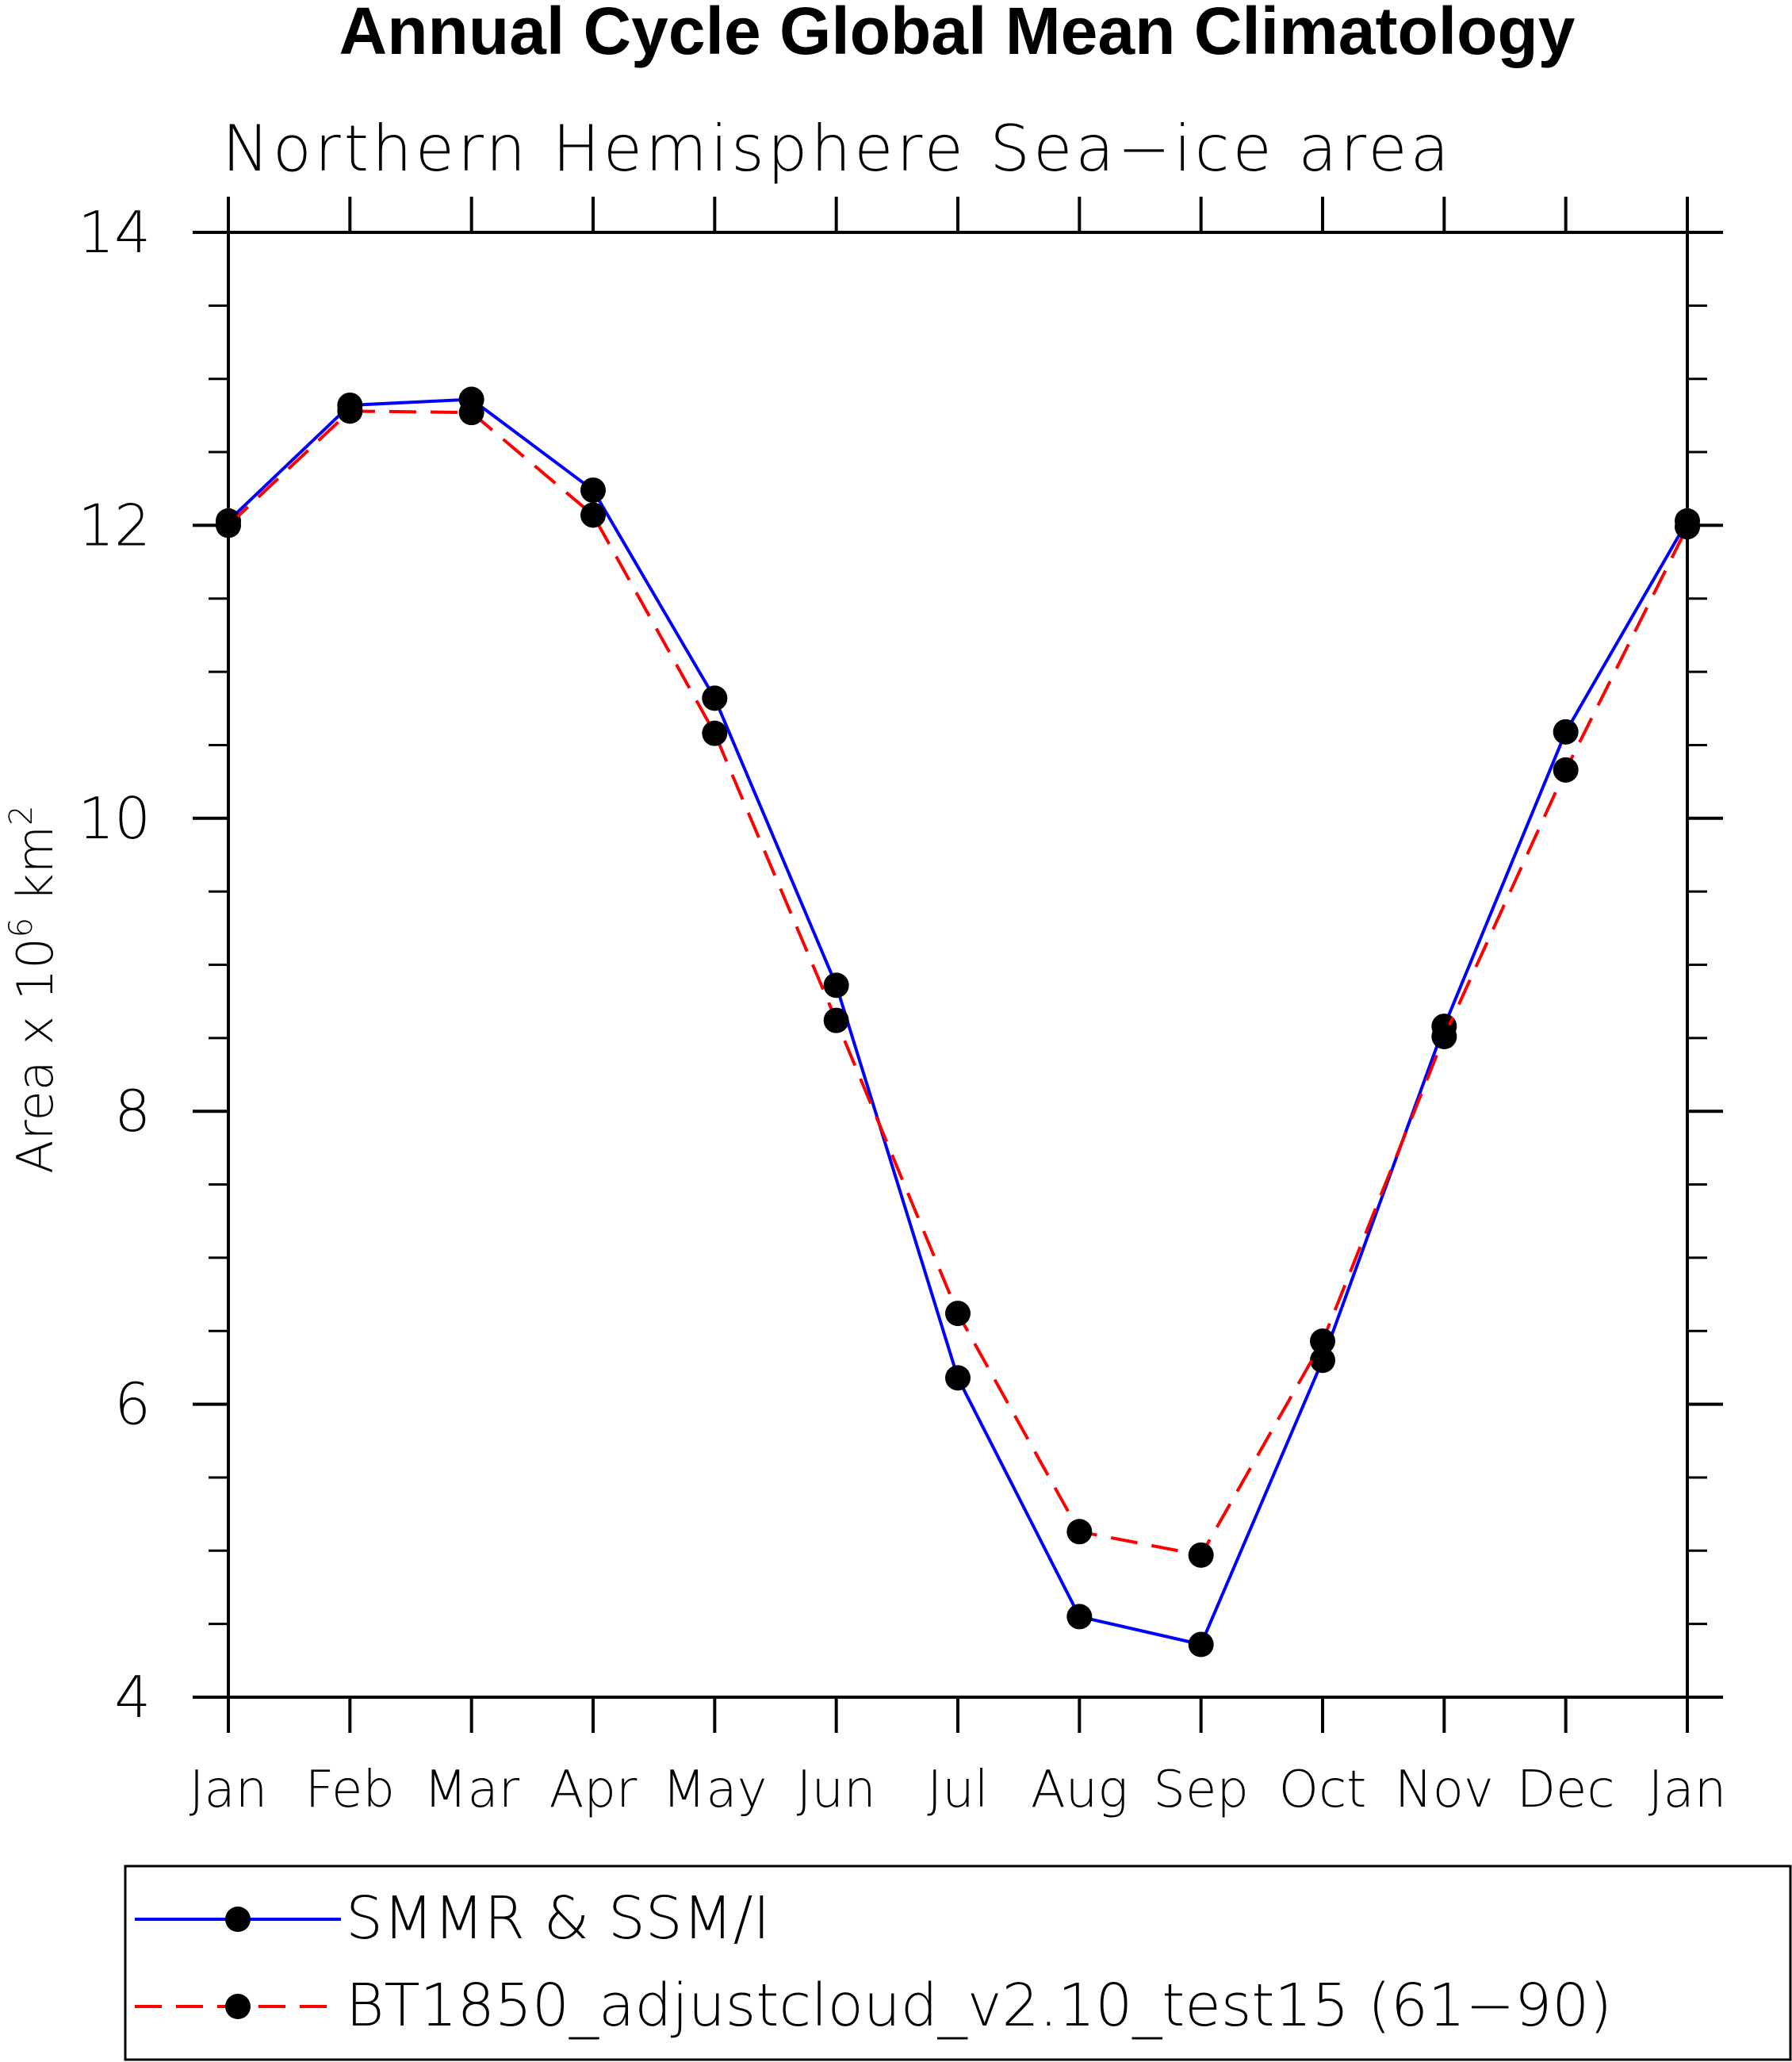  I want to click on ylabel-unit-exponent: 2, so click(21, 815).